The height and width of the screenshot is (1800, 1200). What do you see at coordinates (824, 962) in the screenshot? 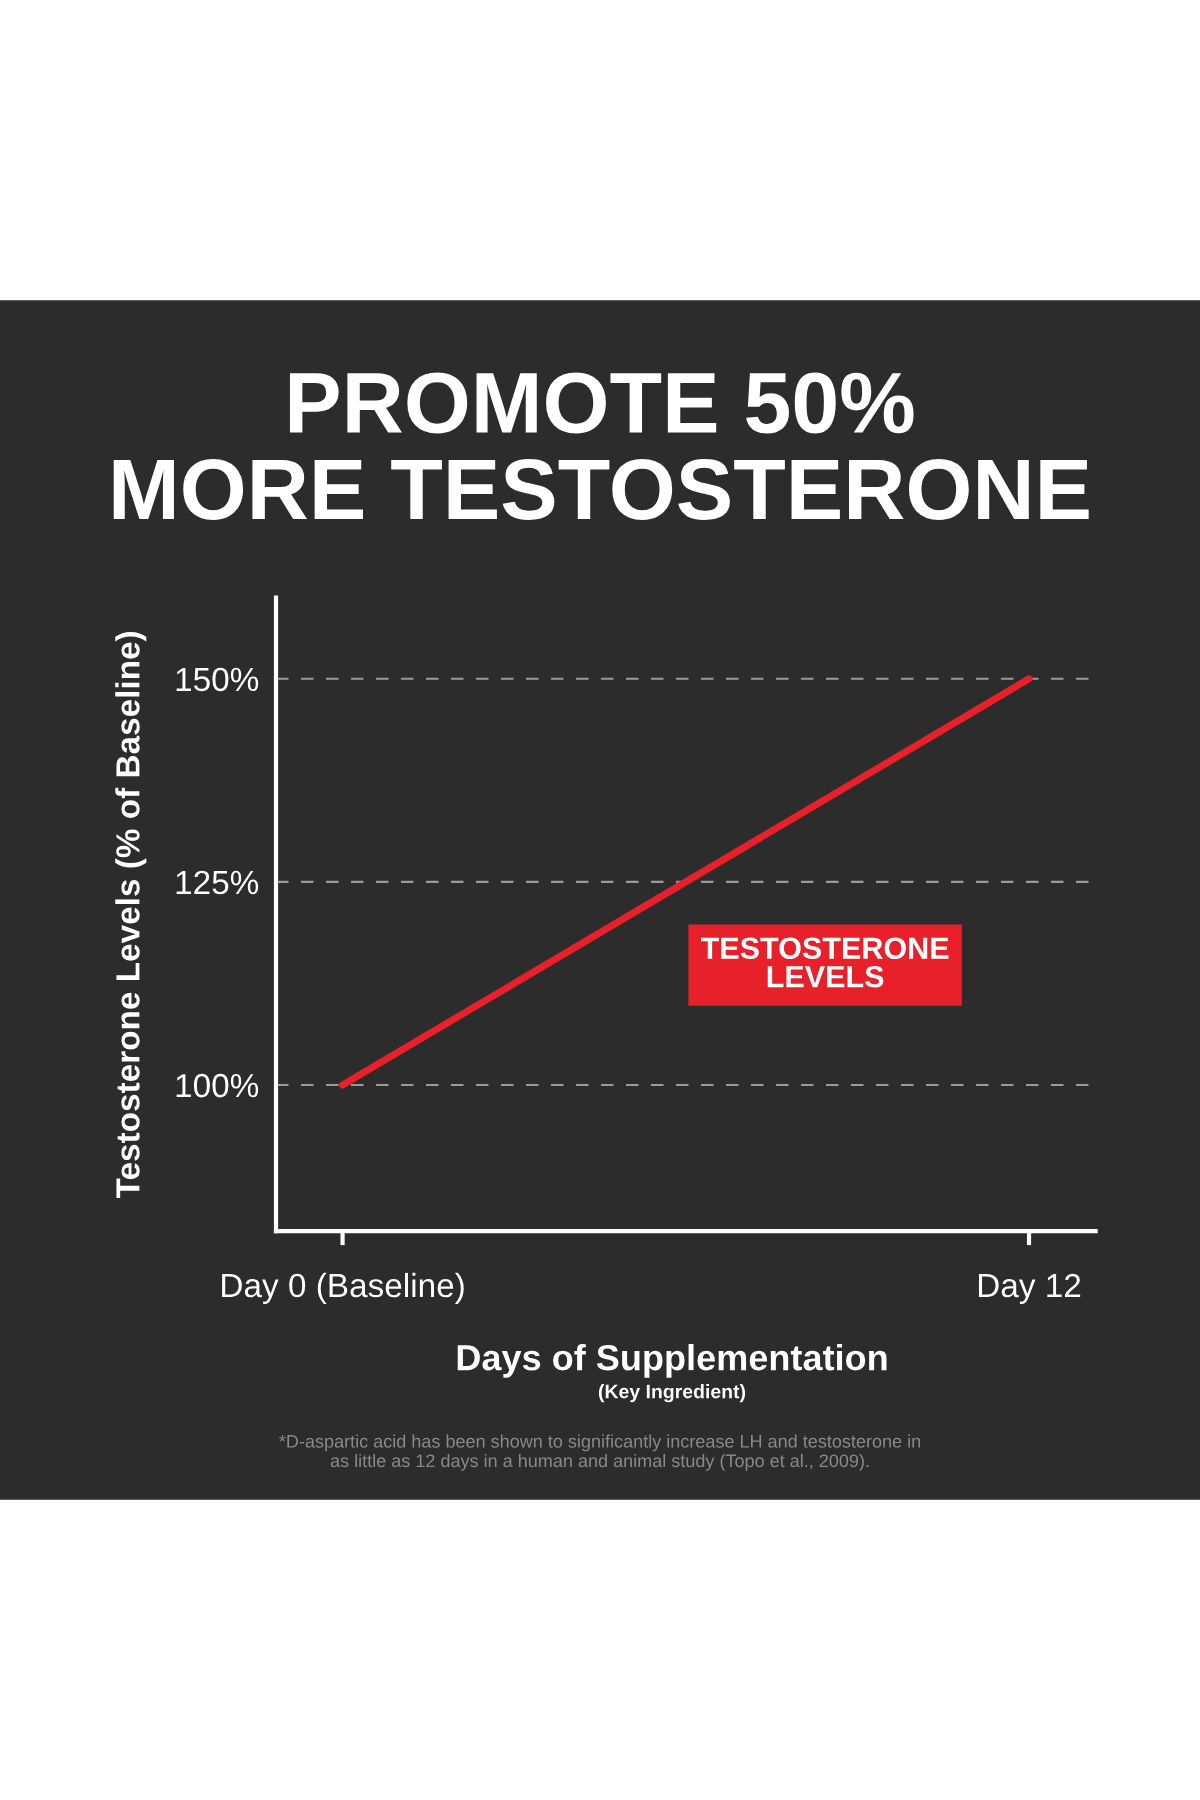
I see `series-label: TESTOSTERONE LEVELS` at bounding box center [824, 962].